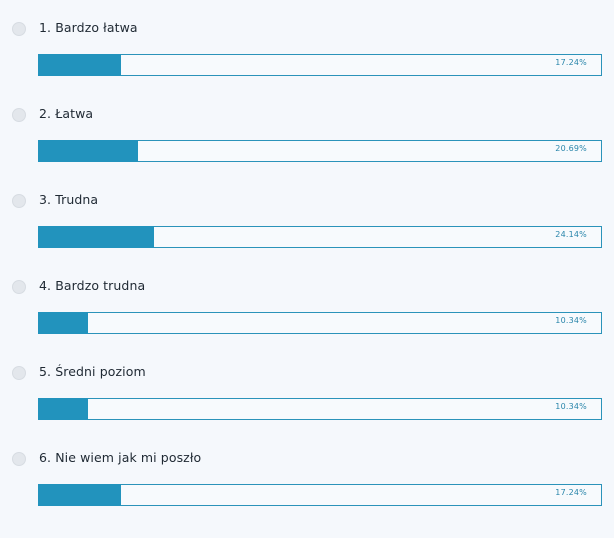  Describe the element at coordinates (66, 113) in the screenshot. I see `option-label: 2. Łatwa` at that location.